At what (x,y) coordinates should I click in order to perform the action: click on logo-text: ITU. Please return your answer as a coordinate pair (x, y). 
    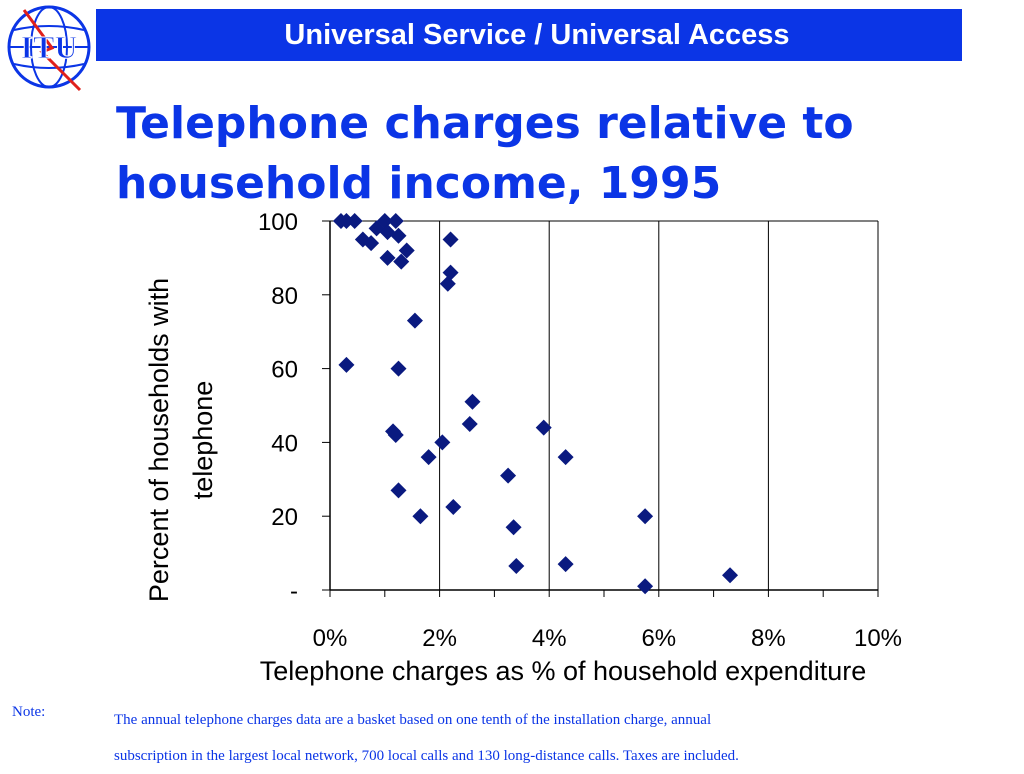
    Looking at the image, I should click on (49, 47).